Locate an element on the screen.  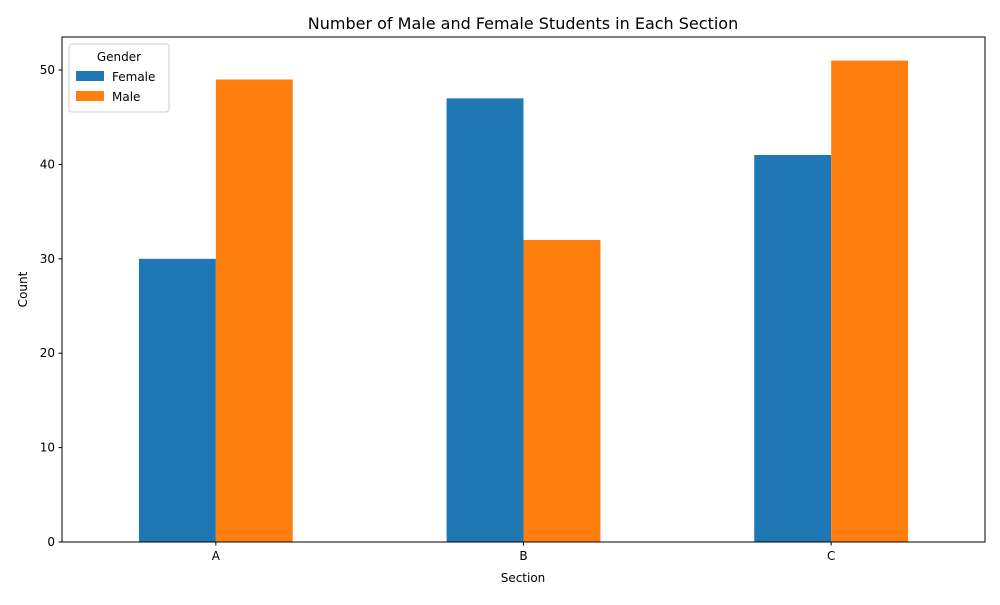
y-tick-label: 30 is located at coordinates (47, 259).